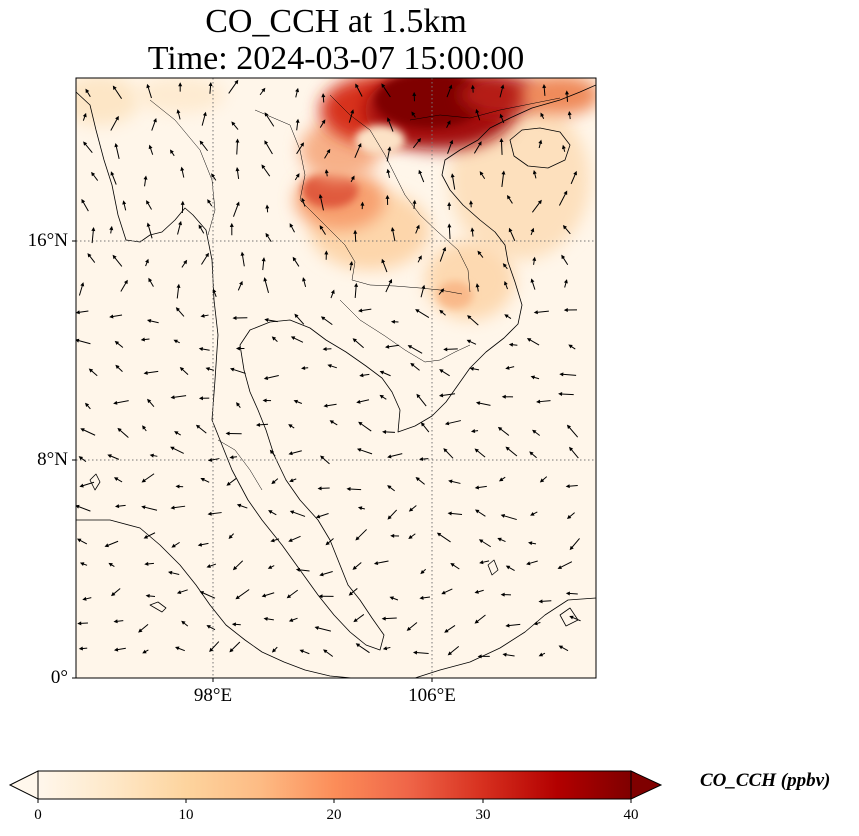  What do you see at coordinates (336, 58) in the screenshot?
I see `map-title-line-2: Time: 2024-03-07 15:00:00` at bounding box center [336, 58].